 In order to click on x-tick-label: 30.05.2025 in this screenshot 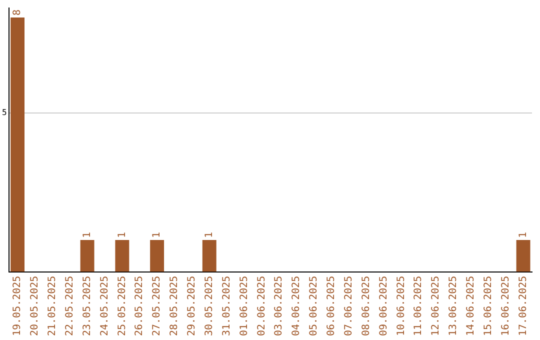, I will do `click(209, 306)`.